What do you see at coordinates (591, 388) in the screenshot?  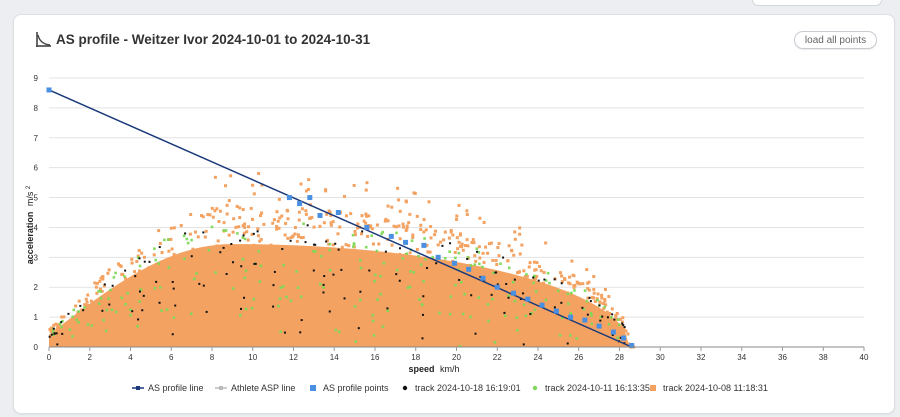 I see `legend-item: track 2024-10-11 16:13:35` at bounding box center [591, 388].